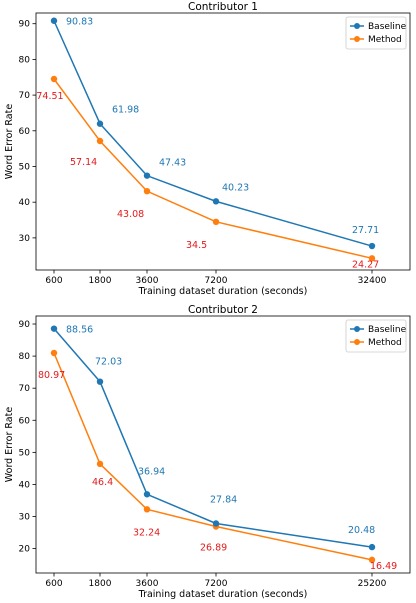 Image resolution: width=416 pixels, height=603 pixels. I want to click on data-label-baseline: 72.03, so click(108, 362).